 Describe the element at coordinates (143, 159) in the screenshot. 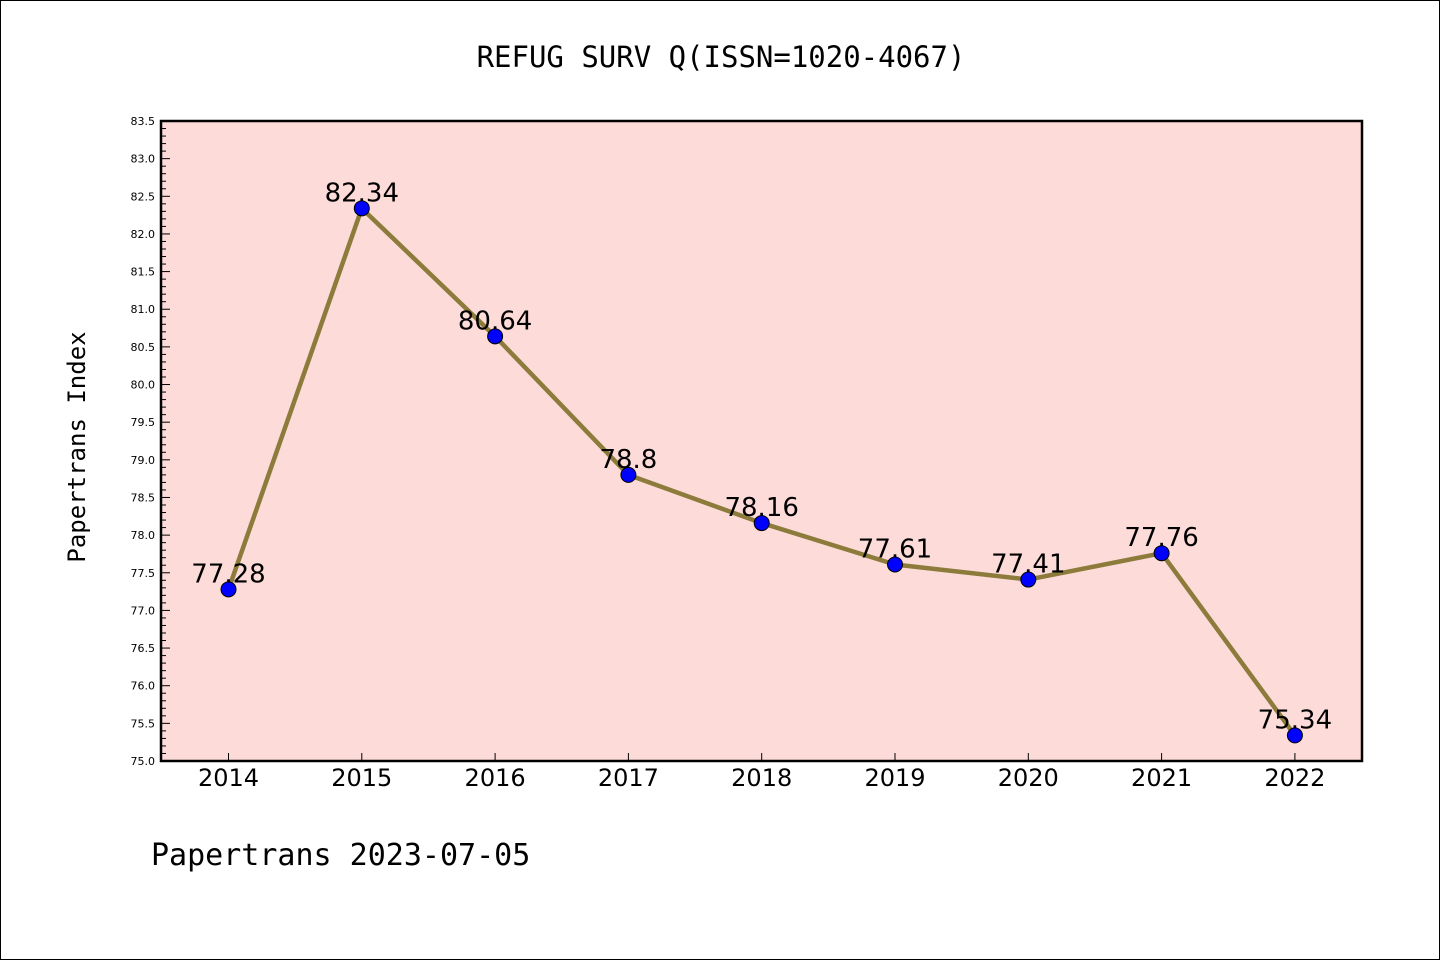

I see `y-tick-label: 83.0` at that location.